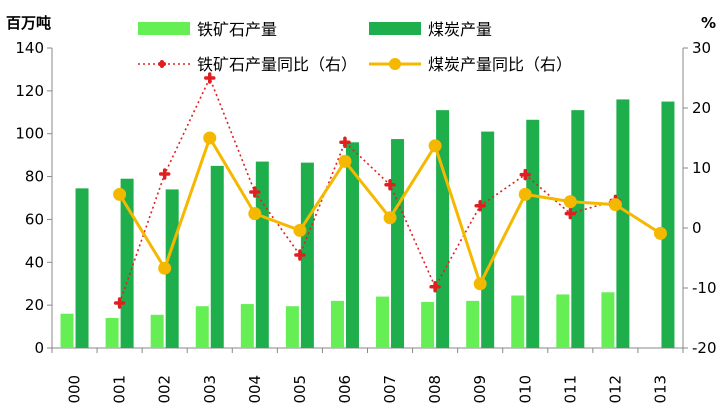  What do you see at coordinates (704, 348) in the screenshot?
I see `right-tick-label: -20` at bounding box center [704, 348].